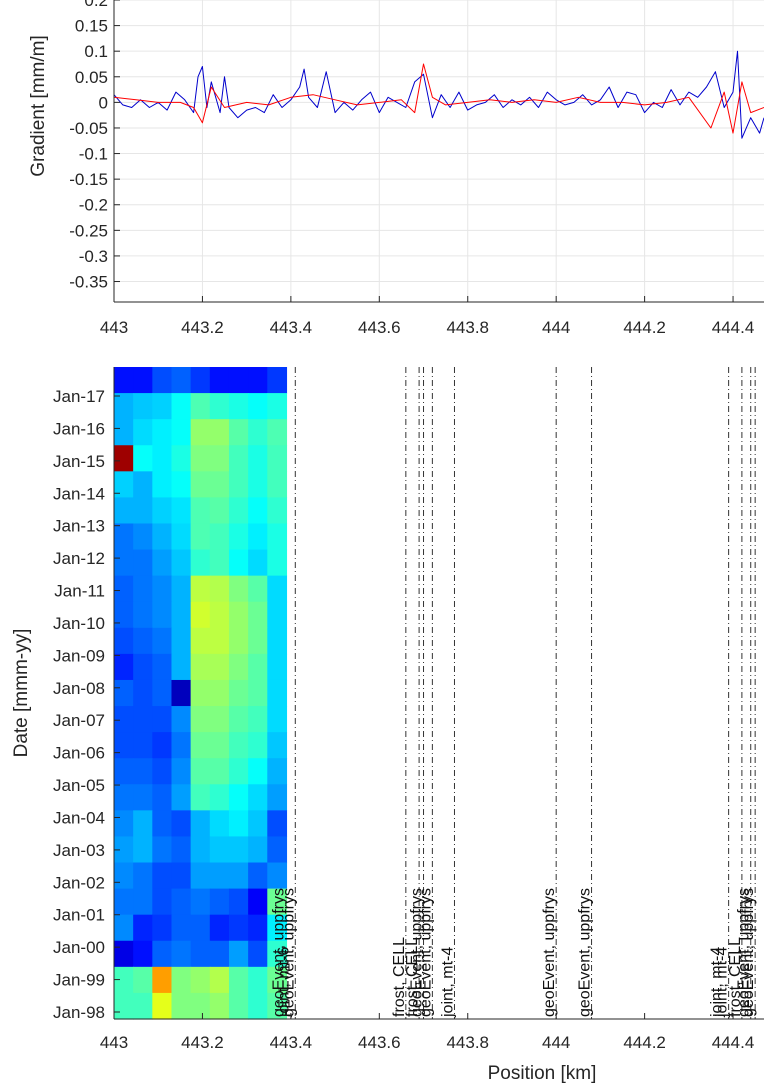  Describe the element at coordinates (124, 1006) in the screenshot. I see `heatmap-cell-r24-c0` at that location.